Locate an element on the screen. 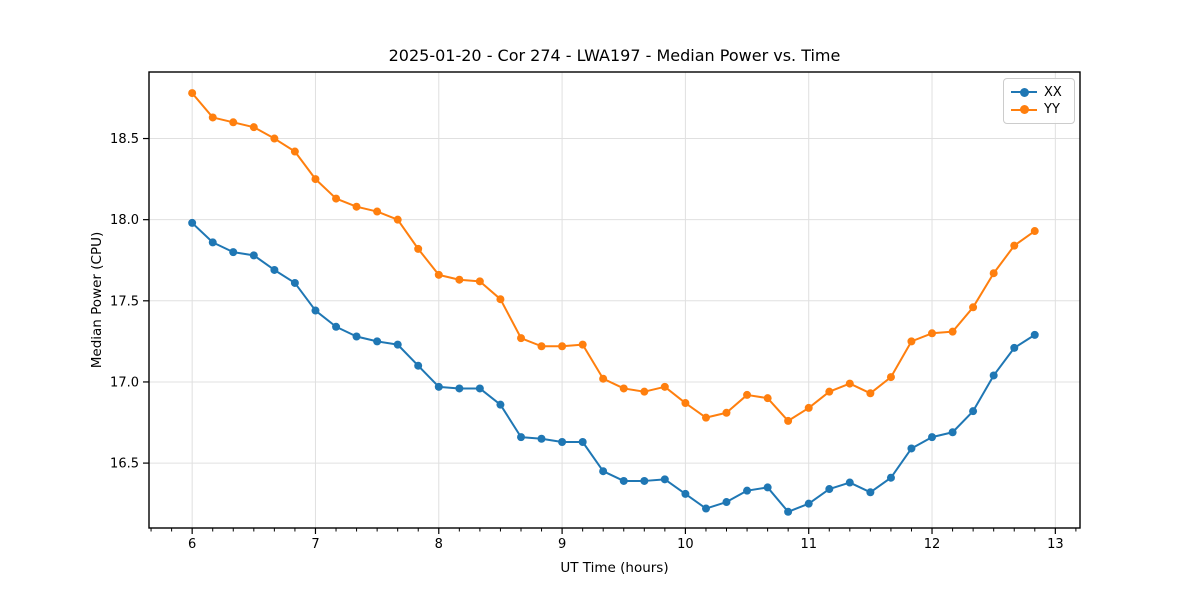  legend: XX YY is located at coordinates (1039, 101).